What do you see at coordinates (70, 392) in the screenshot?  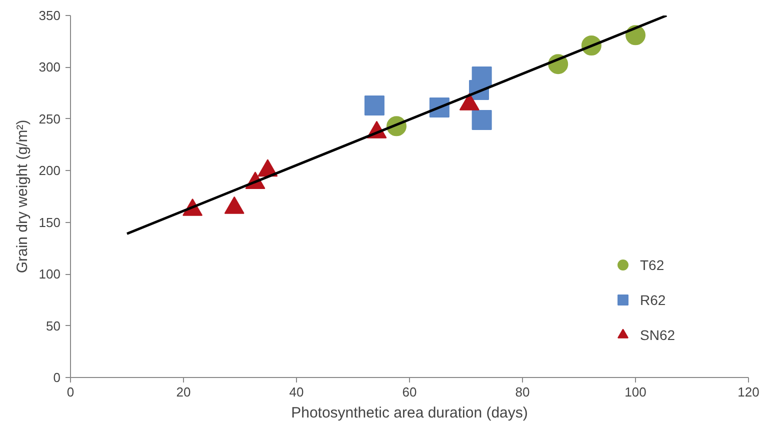 I see `x-tick-label: 0` at bounding box center [70, 392].